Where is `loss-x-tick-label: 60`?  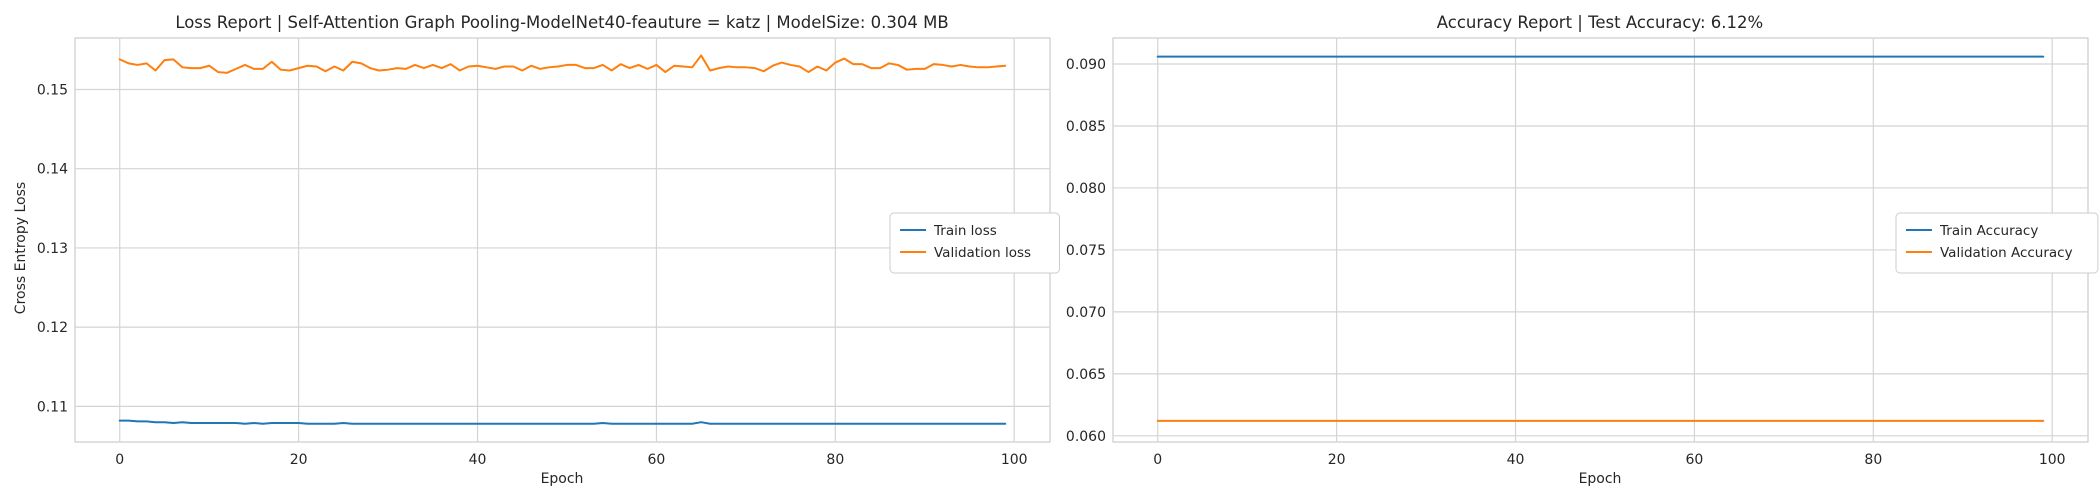 loss-x-tick-label: 60 is located at coordinates (657, 460).